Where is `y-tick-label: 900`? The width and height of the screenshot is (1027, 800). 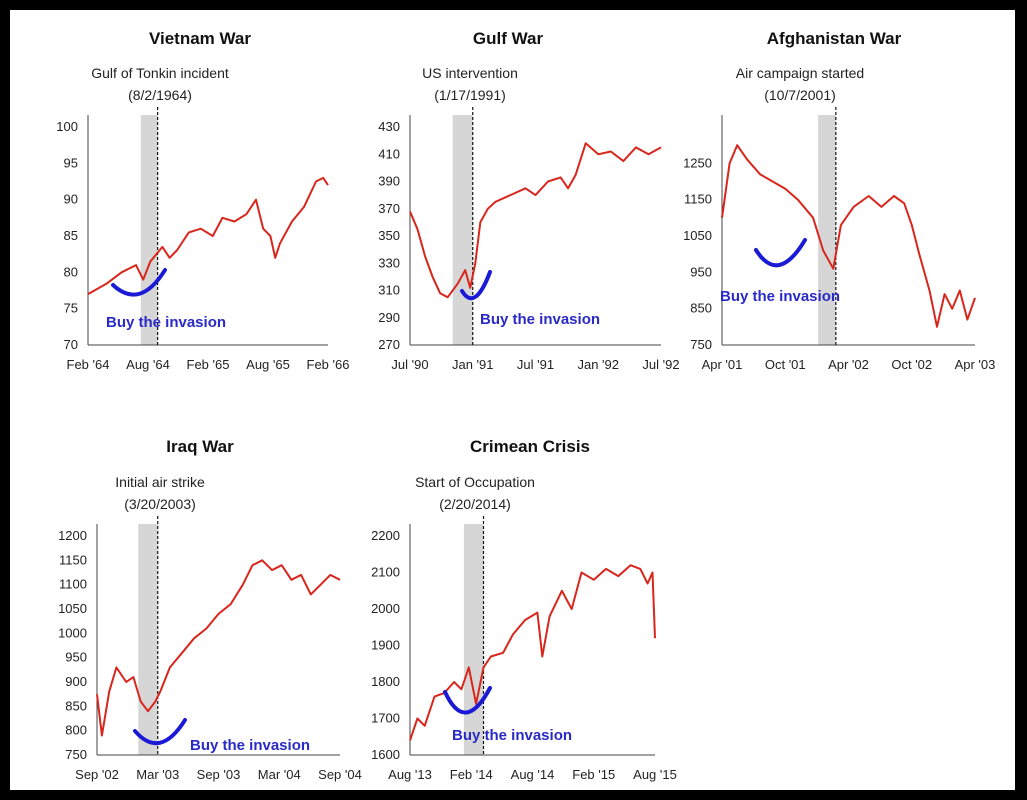 y-tick-label: 900 is located at coordinates (76, 681).